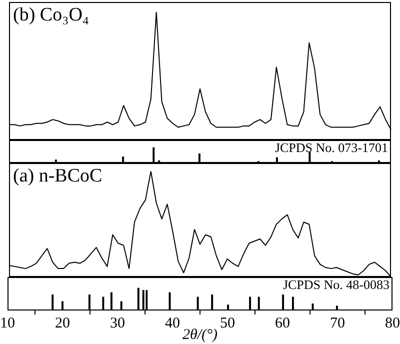 The image size is (400, 344). Describe the element at coordinates (62, 323) in the screenshot. I see `x-tick-label: 20` at that location.